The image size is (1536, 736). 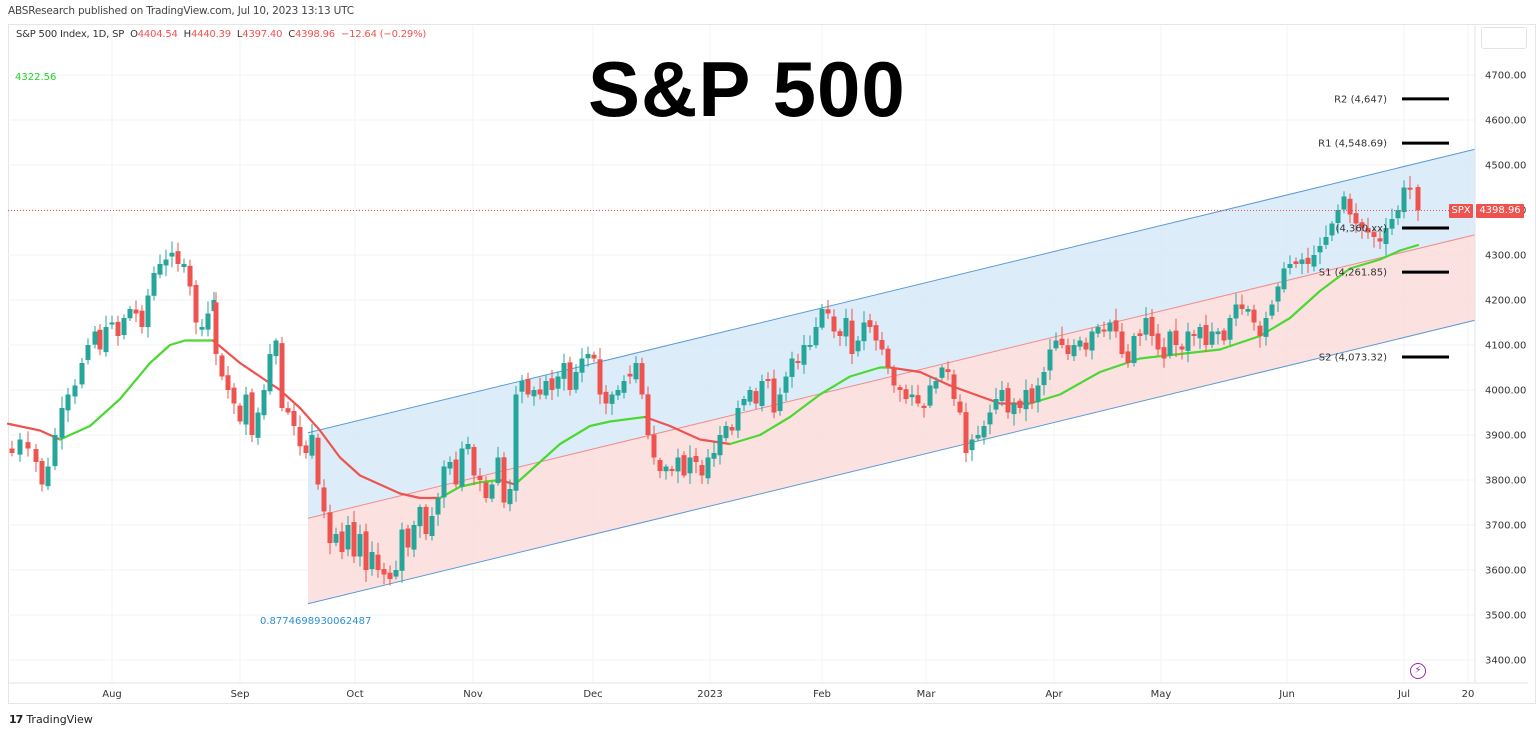 What do you see at coordinates (112, 694) in the screenshot?
I see `time-tick-label: Aug` at bounding box center [112, 694].